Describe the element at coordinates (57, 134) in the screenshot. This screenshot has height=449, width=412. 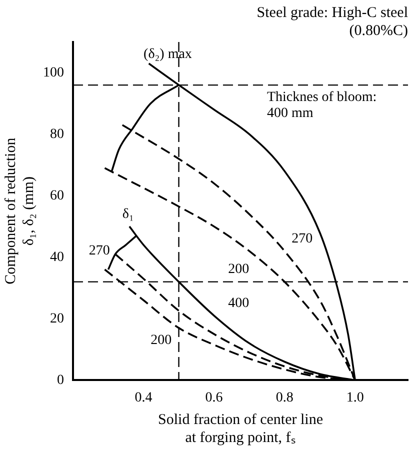
I see `y-tick-label: 80` at that location.